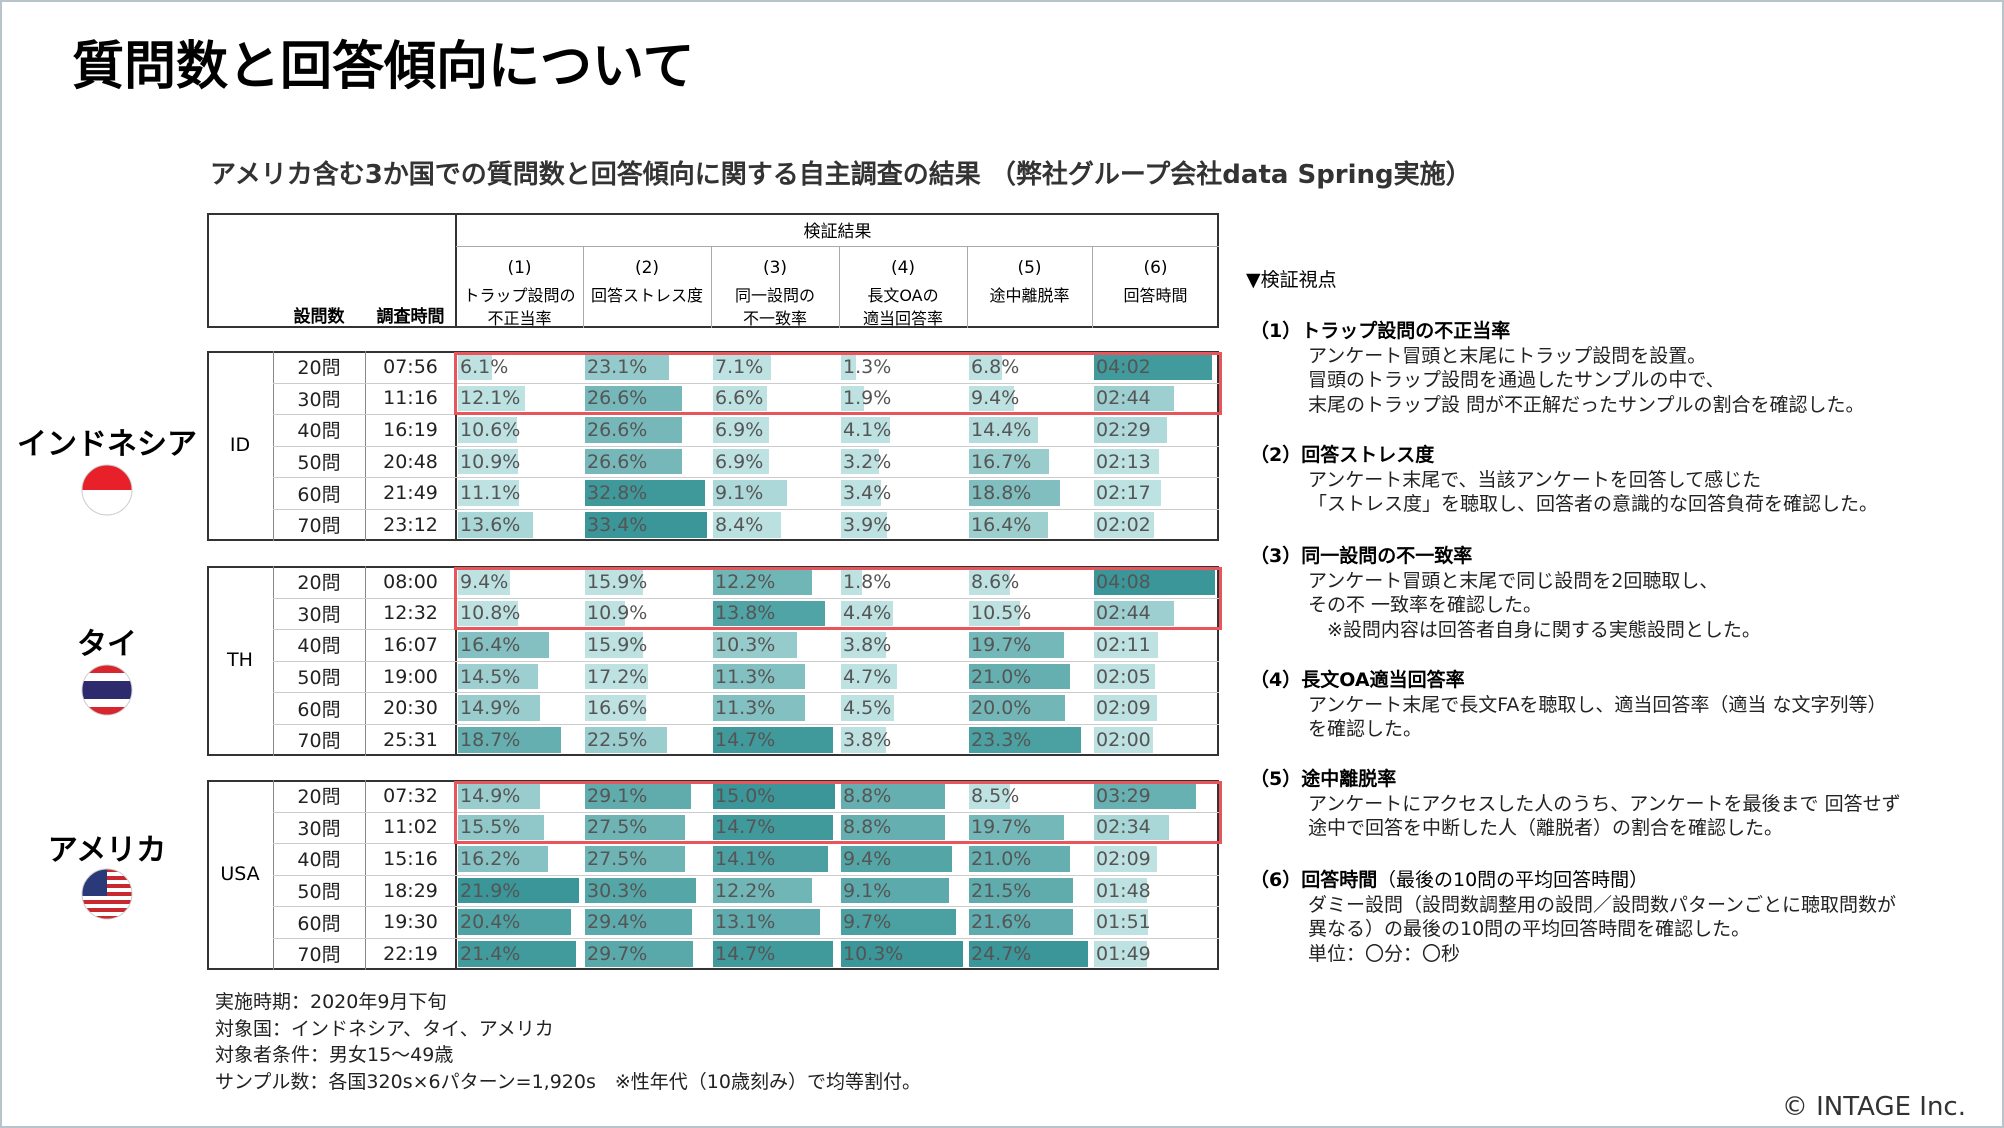  What do you see at coordinates (519, 367) in the screenshot?
I see `cell: 6.1%` at bounding box center [519, 367].